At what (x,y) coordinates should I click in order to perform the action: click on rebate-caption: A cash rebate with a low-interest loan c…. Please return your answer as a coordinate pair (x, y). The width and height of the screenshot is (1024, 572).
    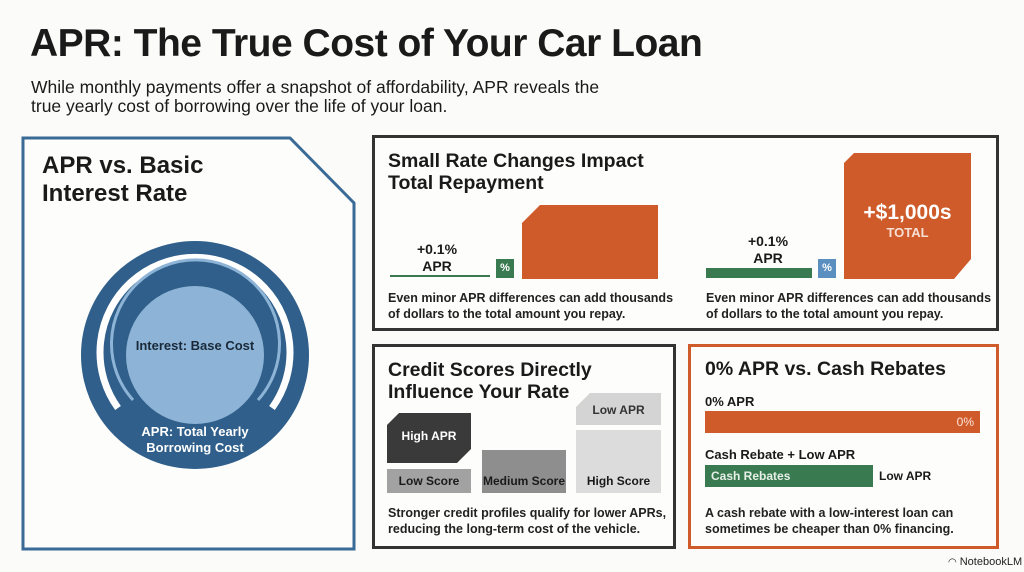
    Looking at the image, I should click on (829, 521).